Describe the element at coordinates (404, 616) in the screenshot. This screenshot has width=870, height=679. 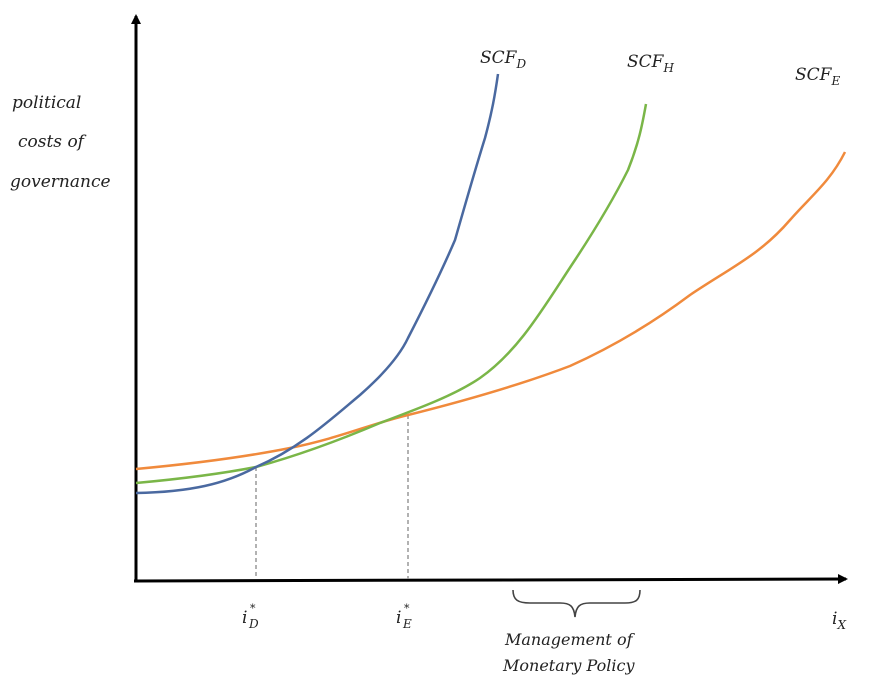
I see `marker-i-e: i * E` at that location.